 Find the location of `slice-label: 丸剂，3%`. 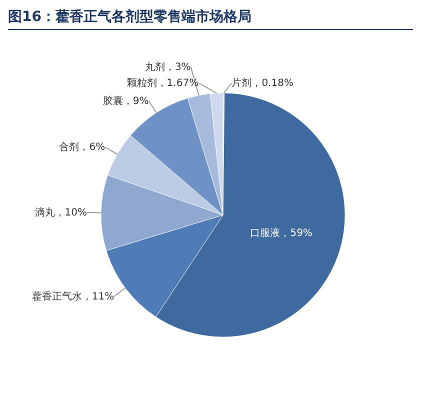

slice-label: 丸剂，3% is located at coordinates (167, 66).